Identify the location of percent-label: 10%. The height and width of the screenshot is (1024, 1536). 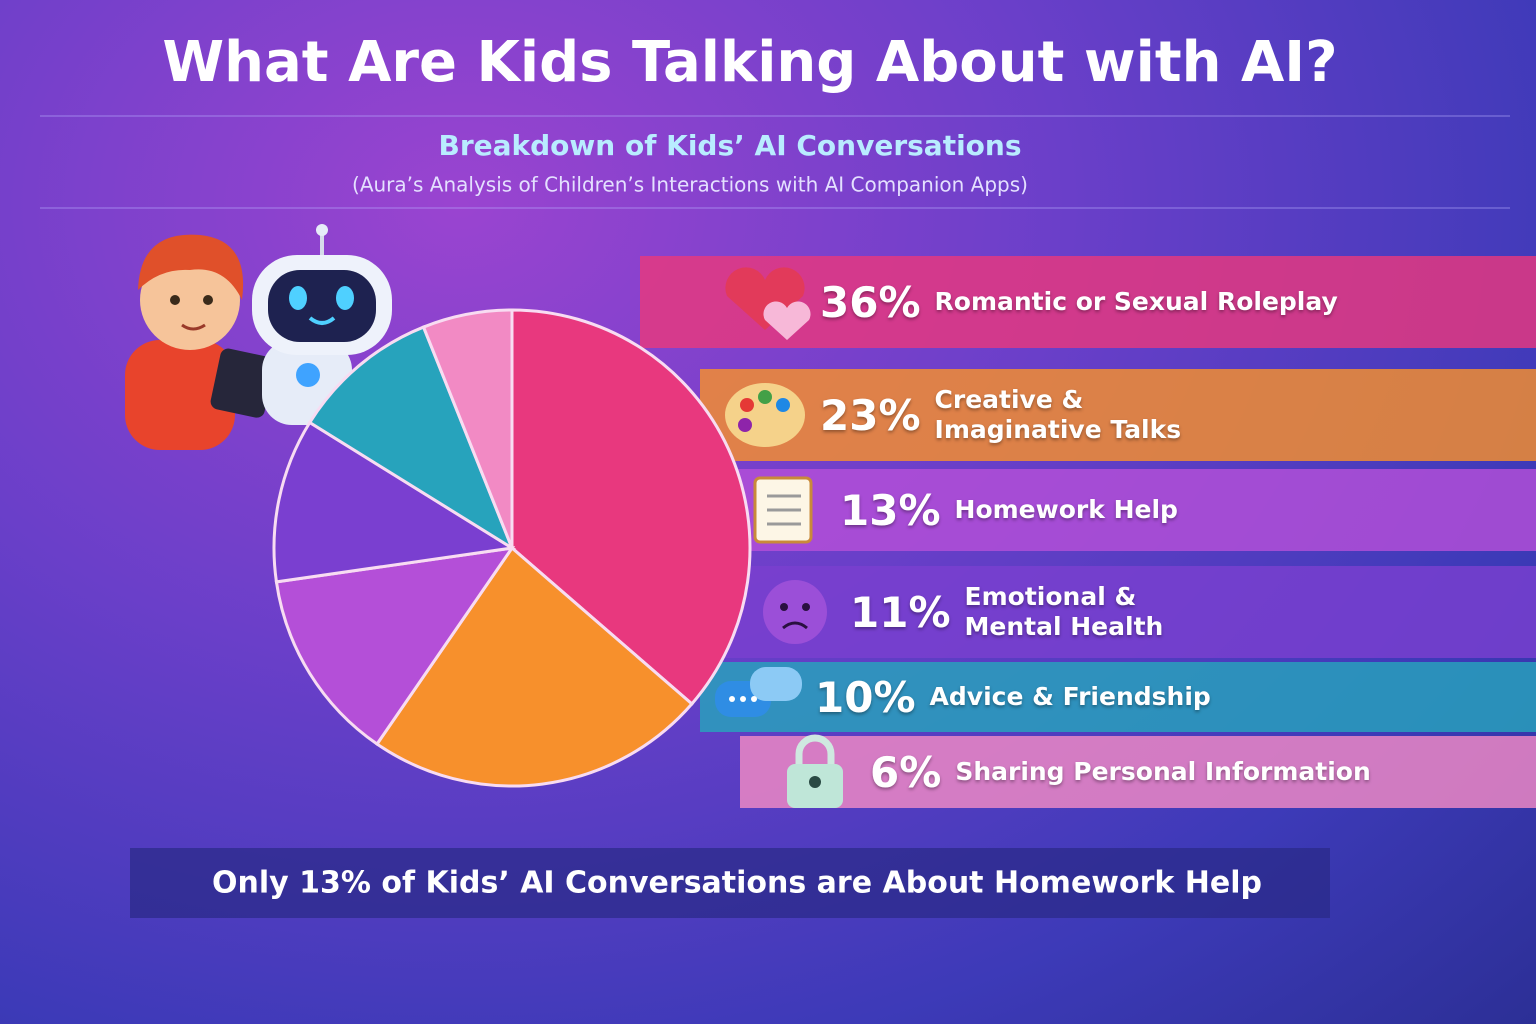
(865, 697).